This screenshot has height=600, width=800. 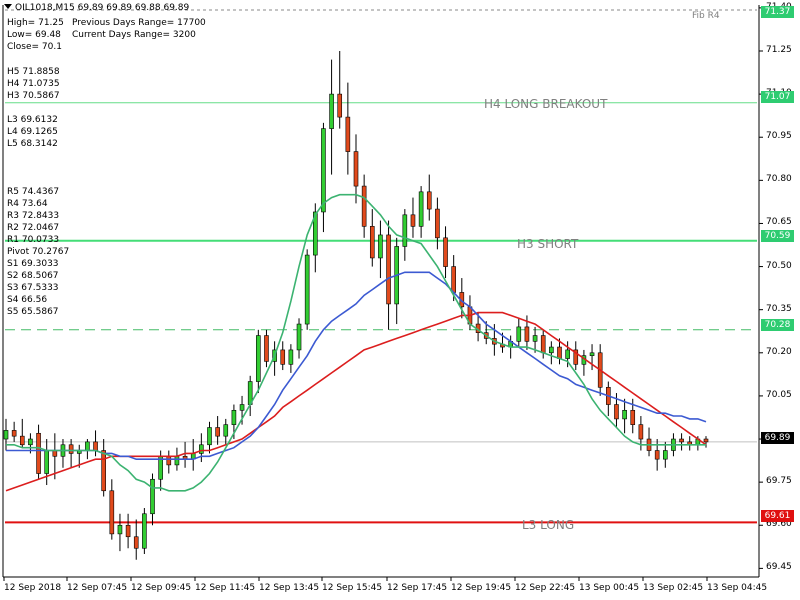 What do you see at coordinates (34, 47) in the screenshot?
I see `day-close: Close= 70.1` at bounding box center [34, 47].